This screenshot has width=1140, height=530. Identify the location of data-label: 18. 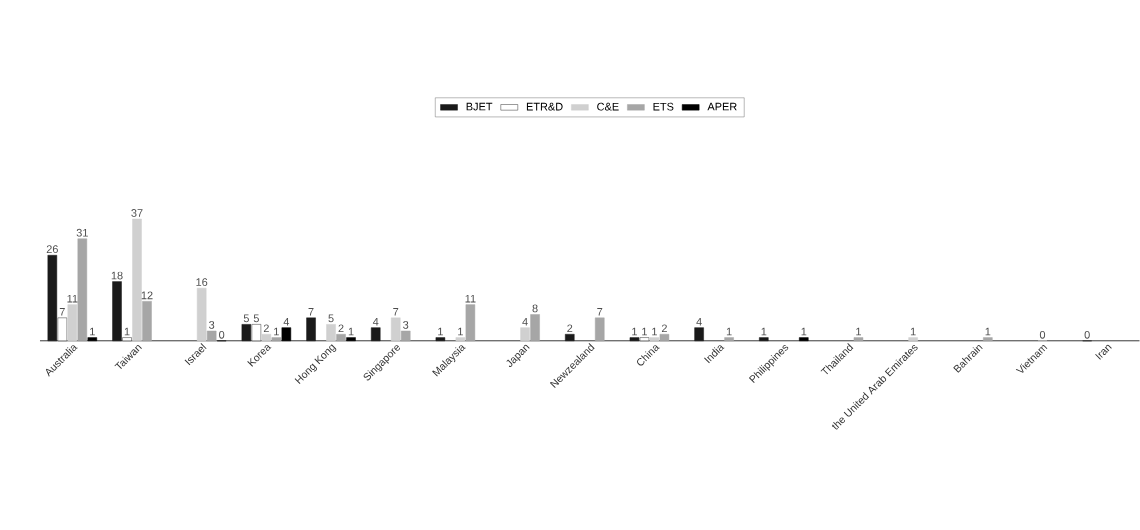
(117, 275).